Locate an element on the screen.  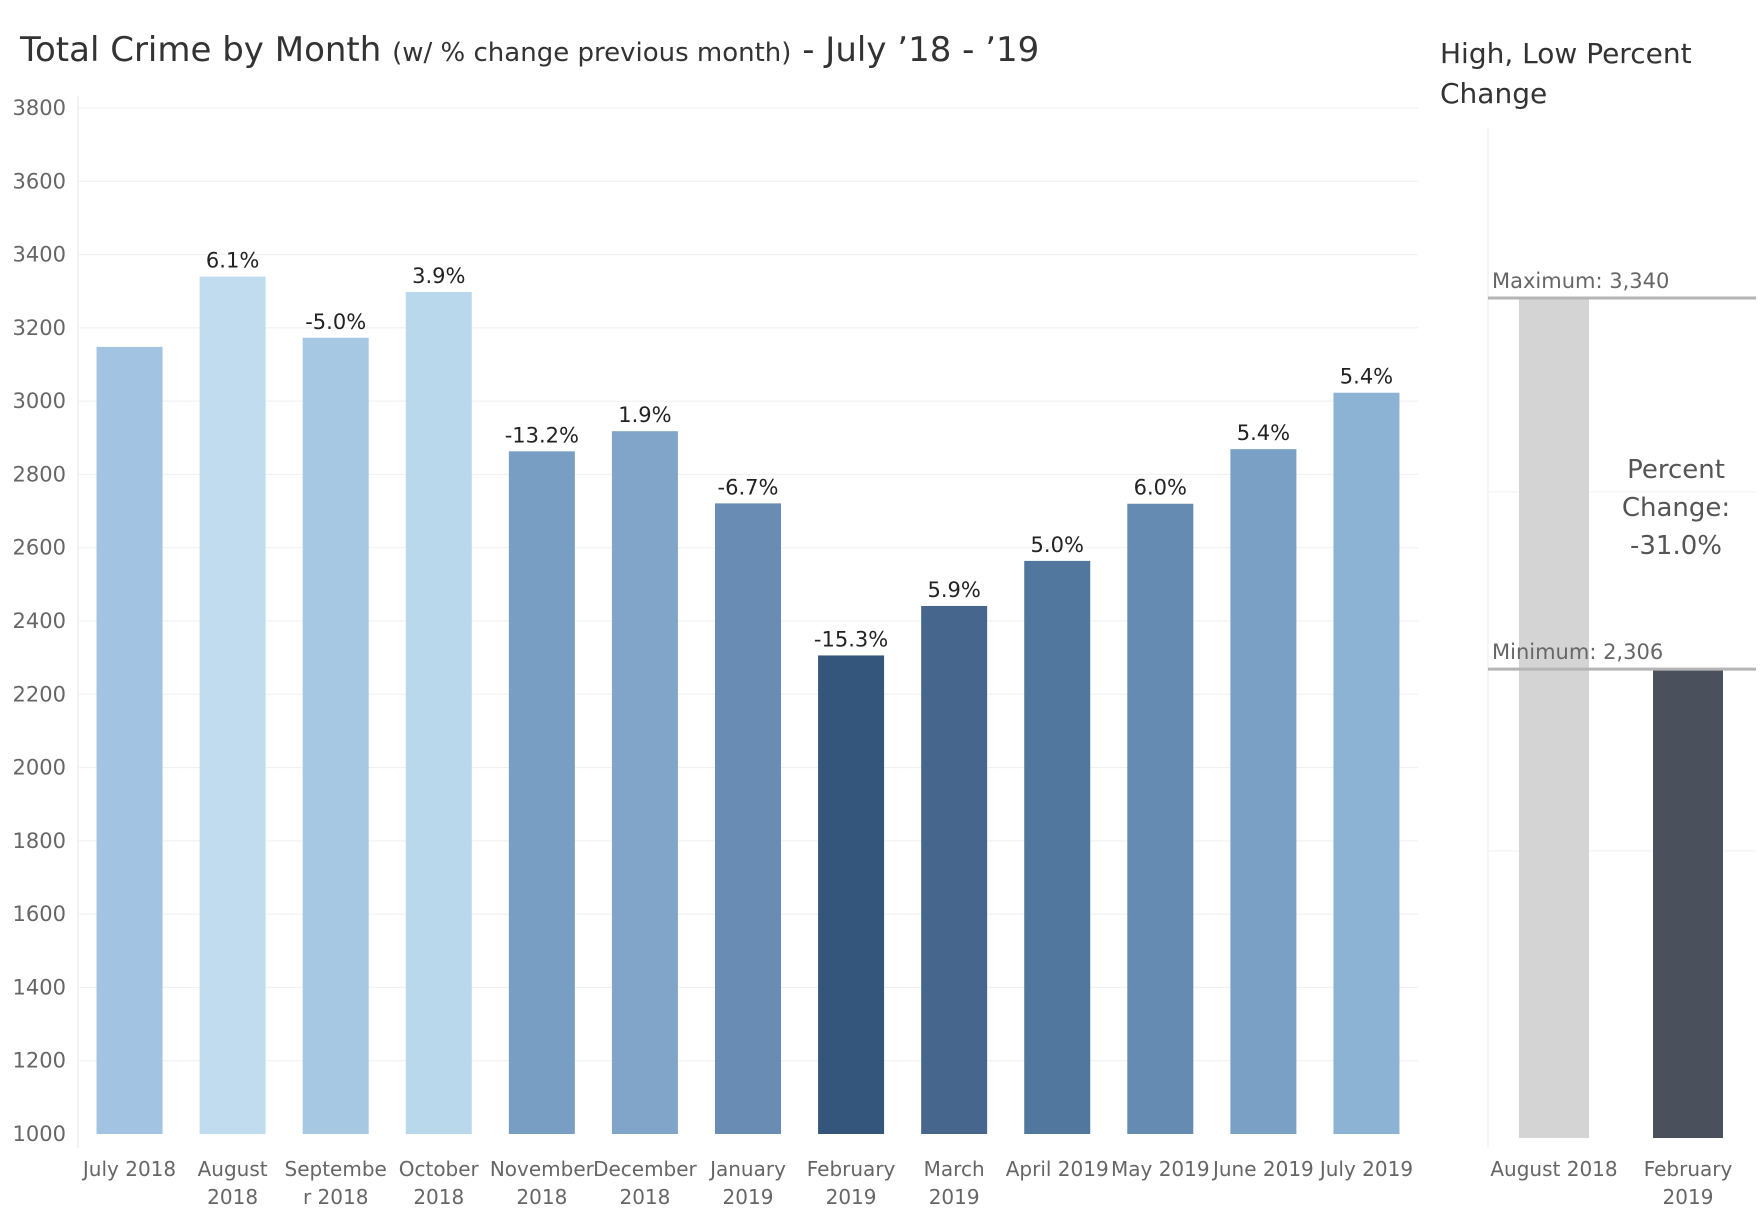
y-tick-label: 2400 is located at coordinates (39, 621).